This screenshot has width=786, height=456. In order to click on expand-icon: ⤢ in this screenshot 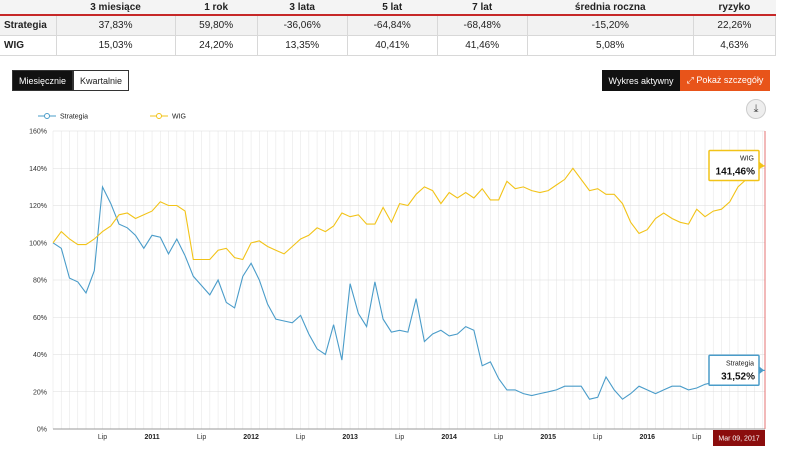, I will do `click(691, 80)`.